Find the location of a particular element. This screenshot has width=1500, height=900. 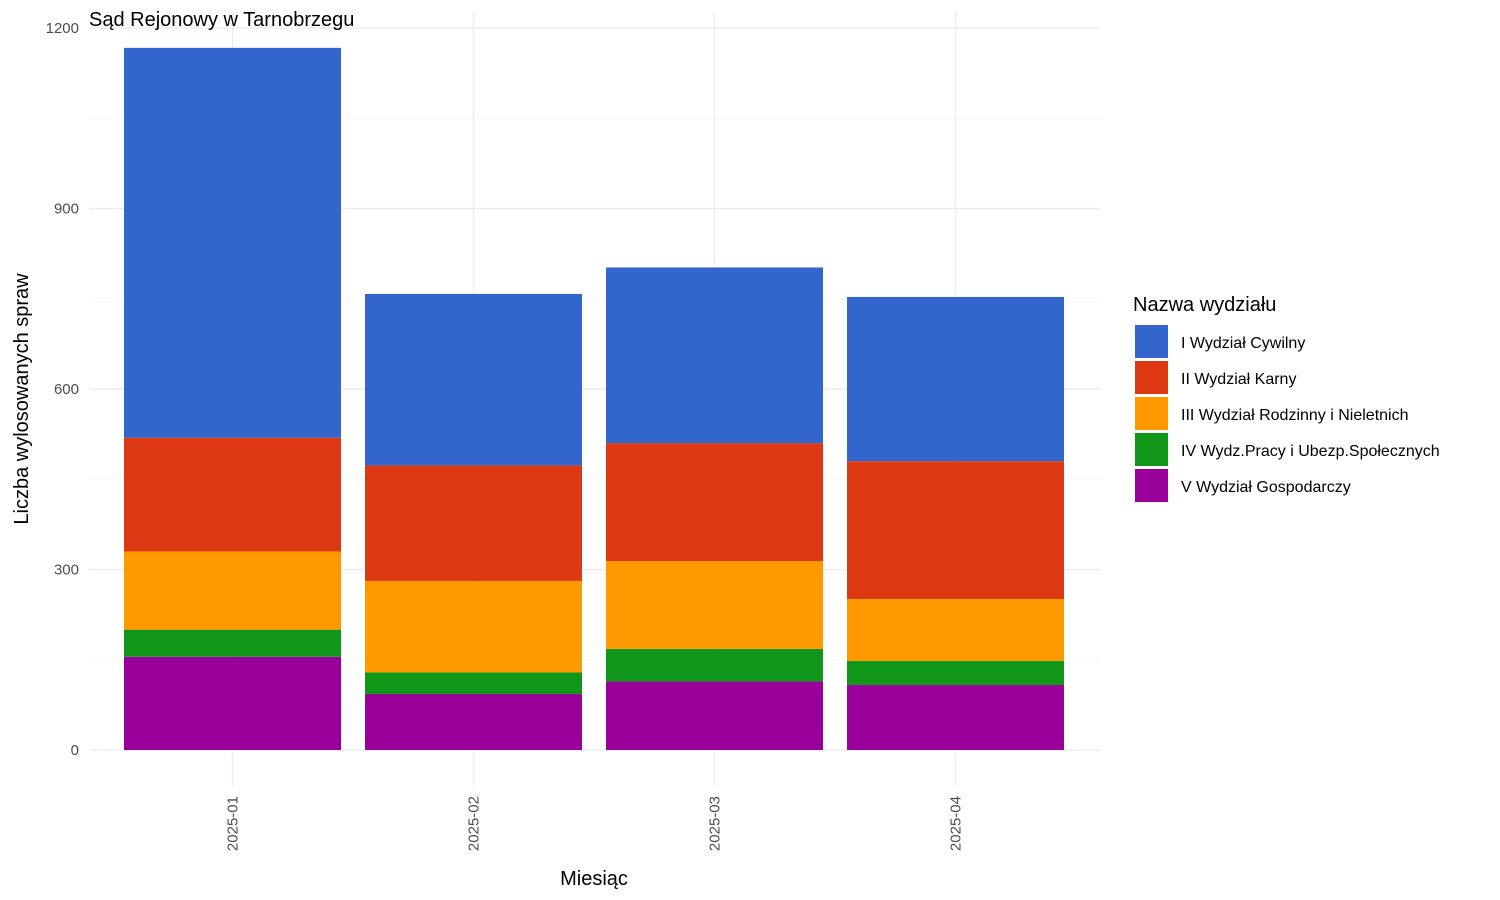

legend-label: III Wydział Rodzinny i Nieletnich is located at coordinates (1295, 415).